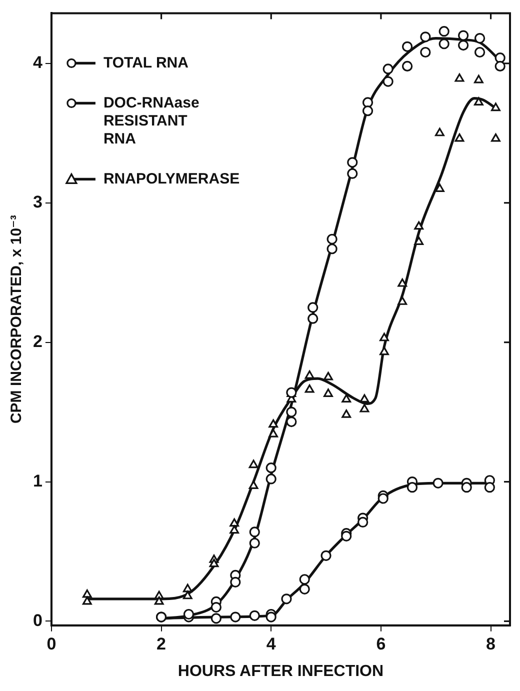 The image size is (520, 691). What do you see at coordinates (37, 341) in the screenshot?
I see `y-tick-label: 2` at bounding box center [37, 341].